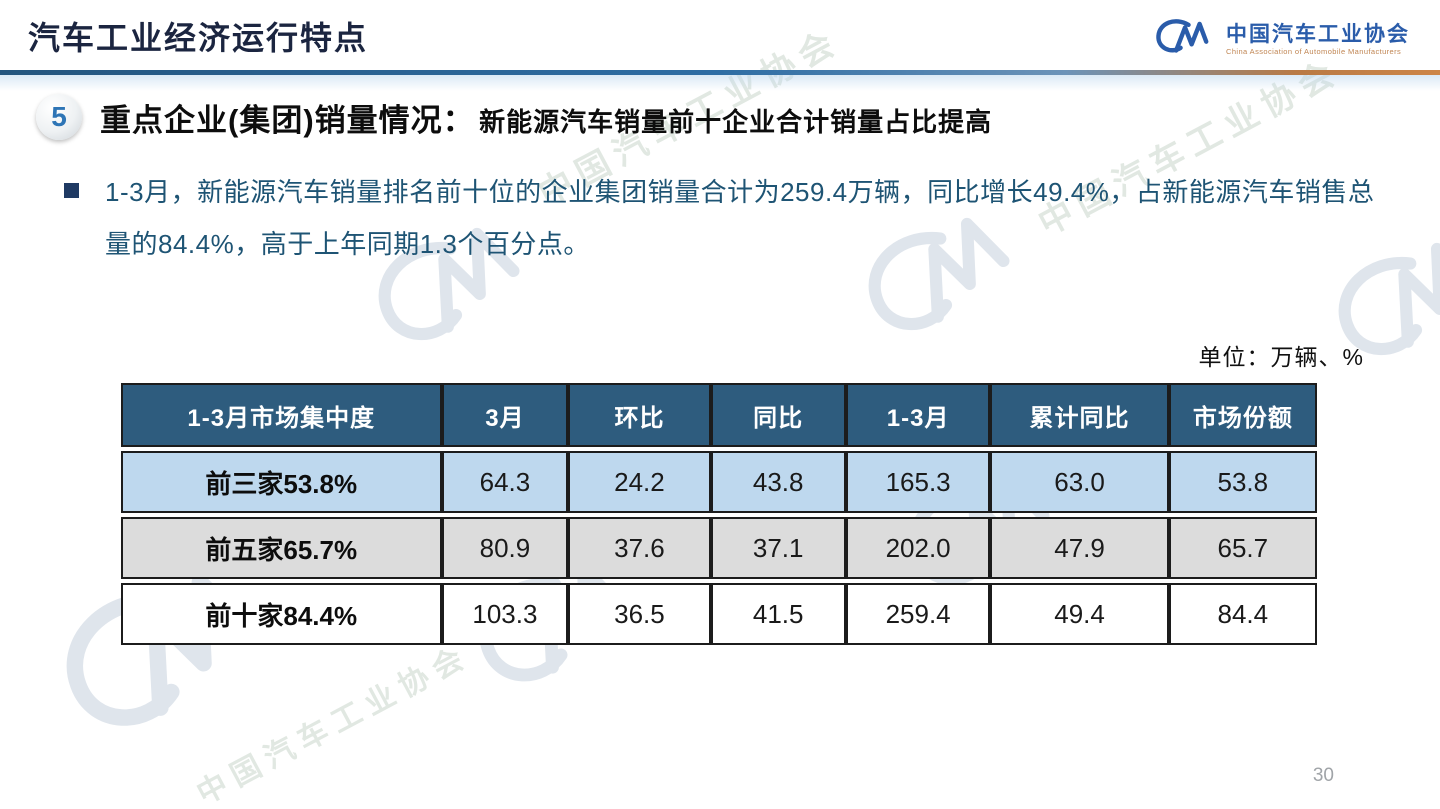 The width and height of the screenshot is (1440, 809). What do you see at coordinates (778, 548) in the screenshot?
I see `value-cell: 37.1` at bounding box center [778, 548].